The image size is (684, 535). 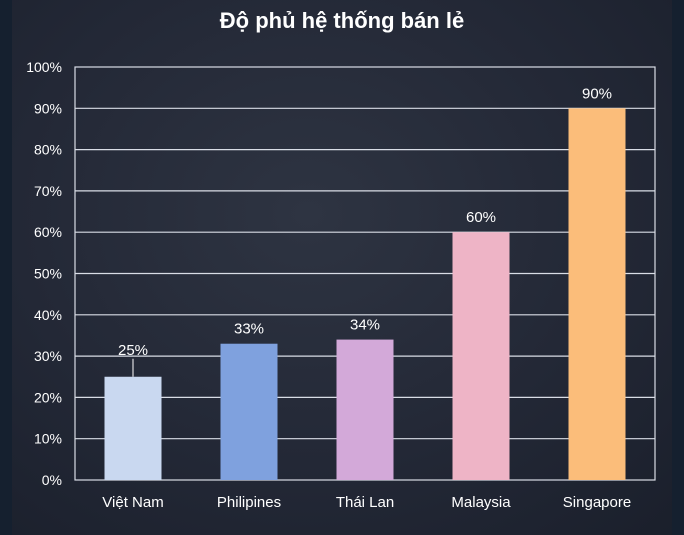 What do you see at coordinates (678, 267) in the screenshot?
I see `right-edge-strip` at bounding box center [678, 267].